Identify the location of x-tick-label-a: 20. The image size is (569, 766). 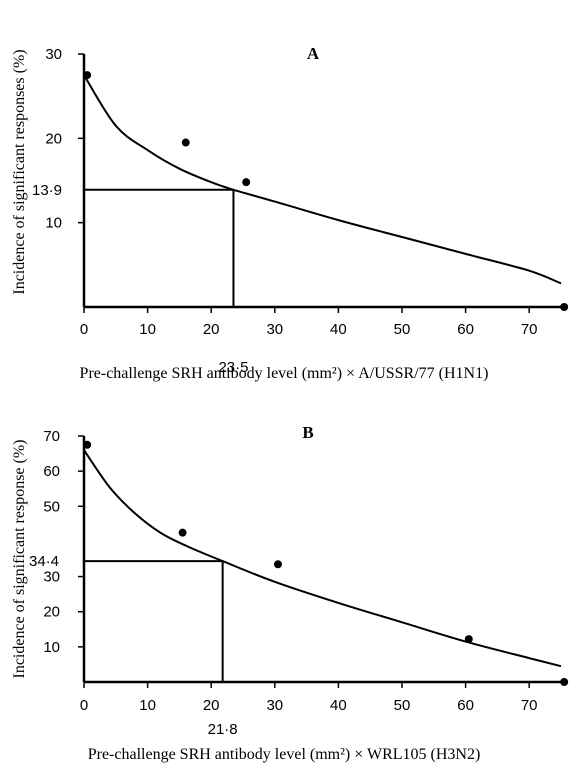
(211, 329).